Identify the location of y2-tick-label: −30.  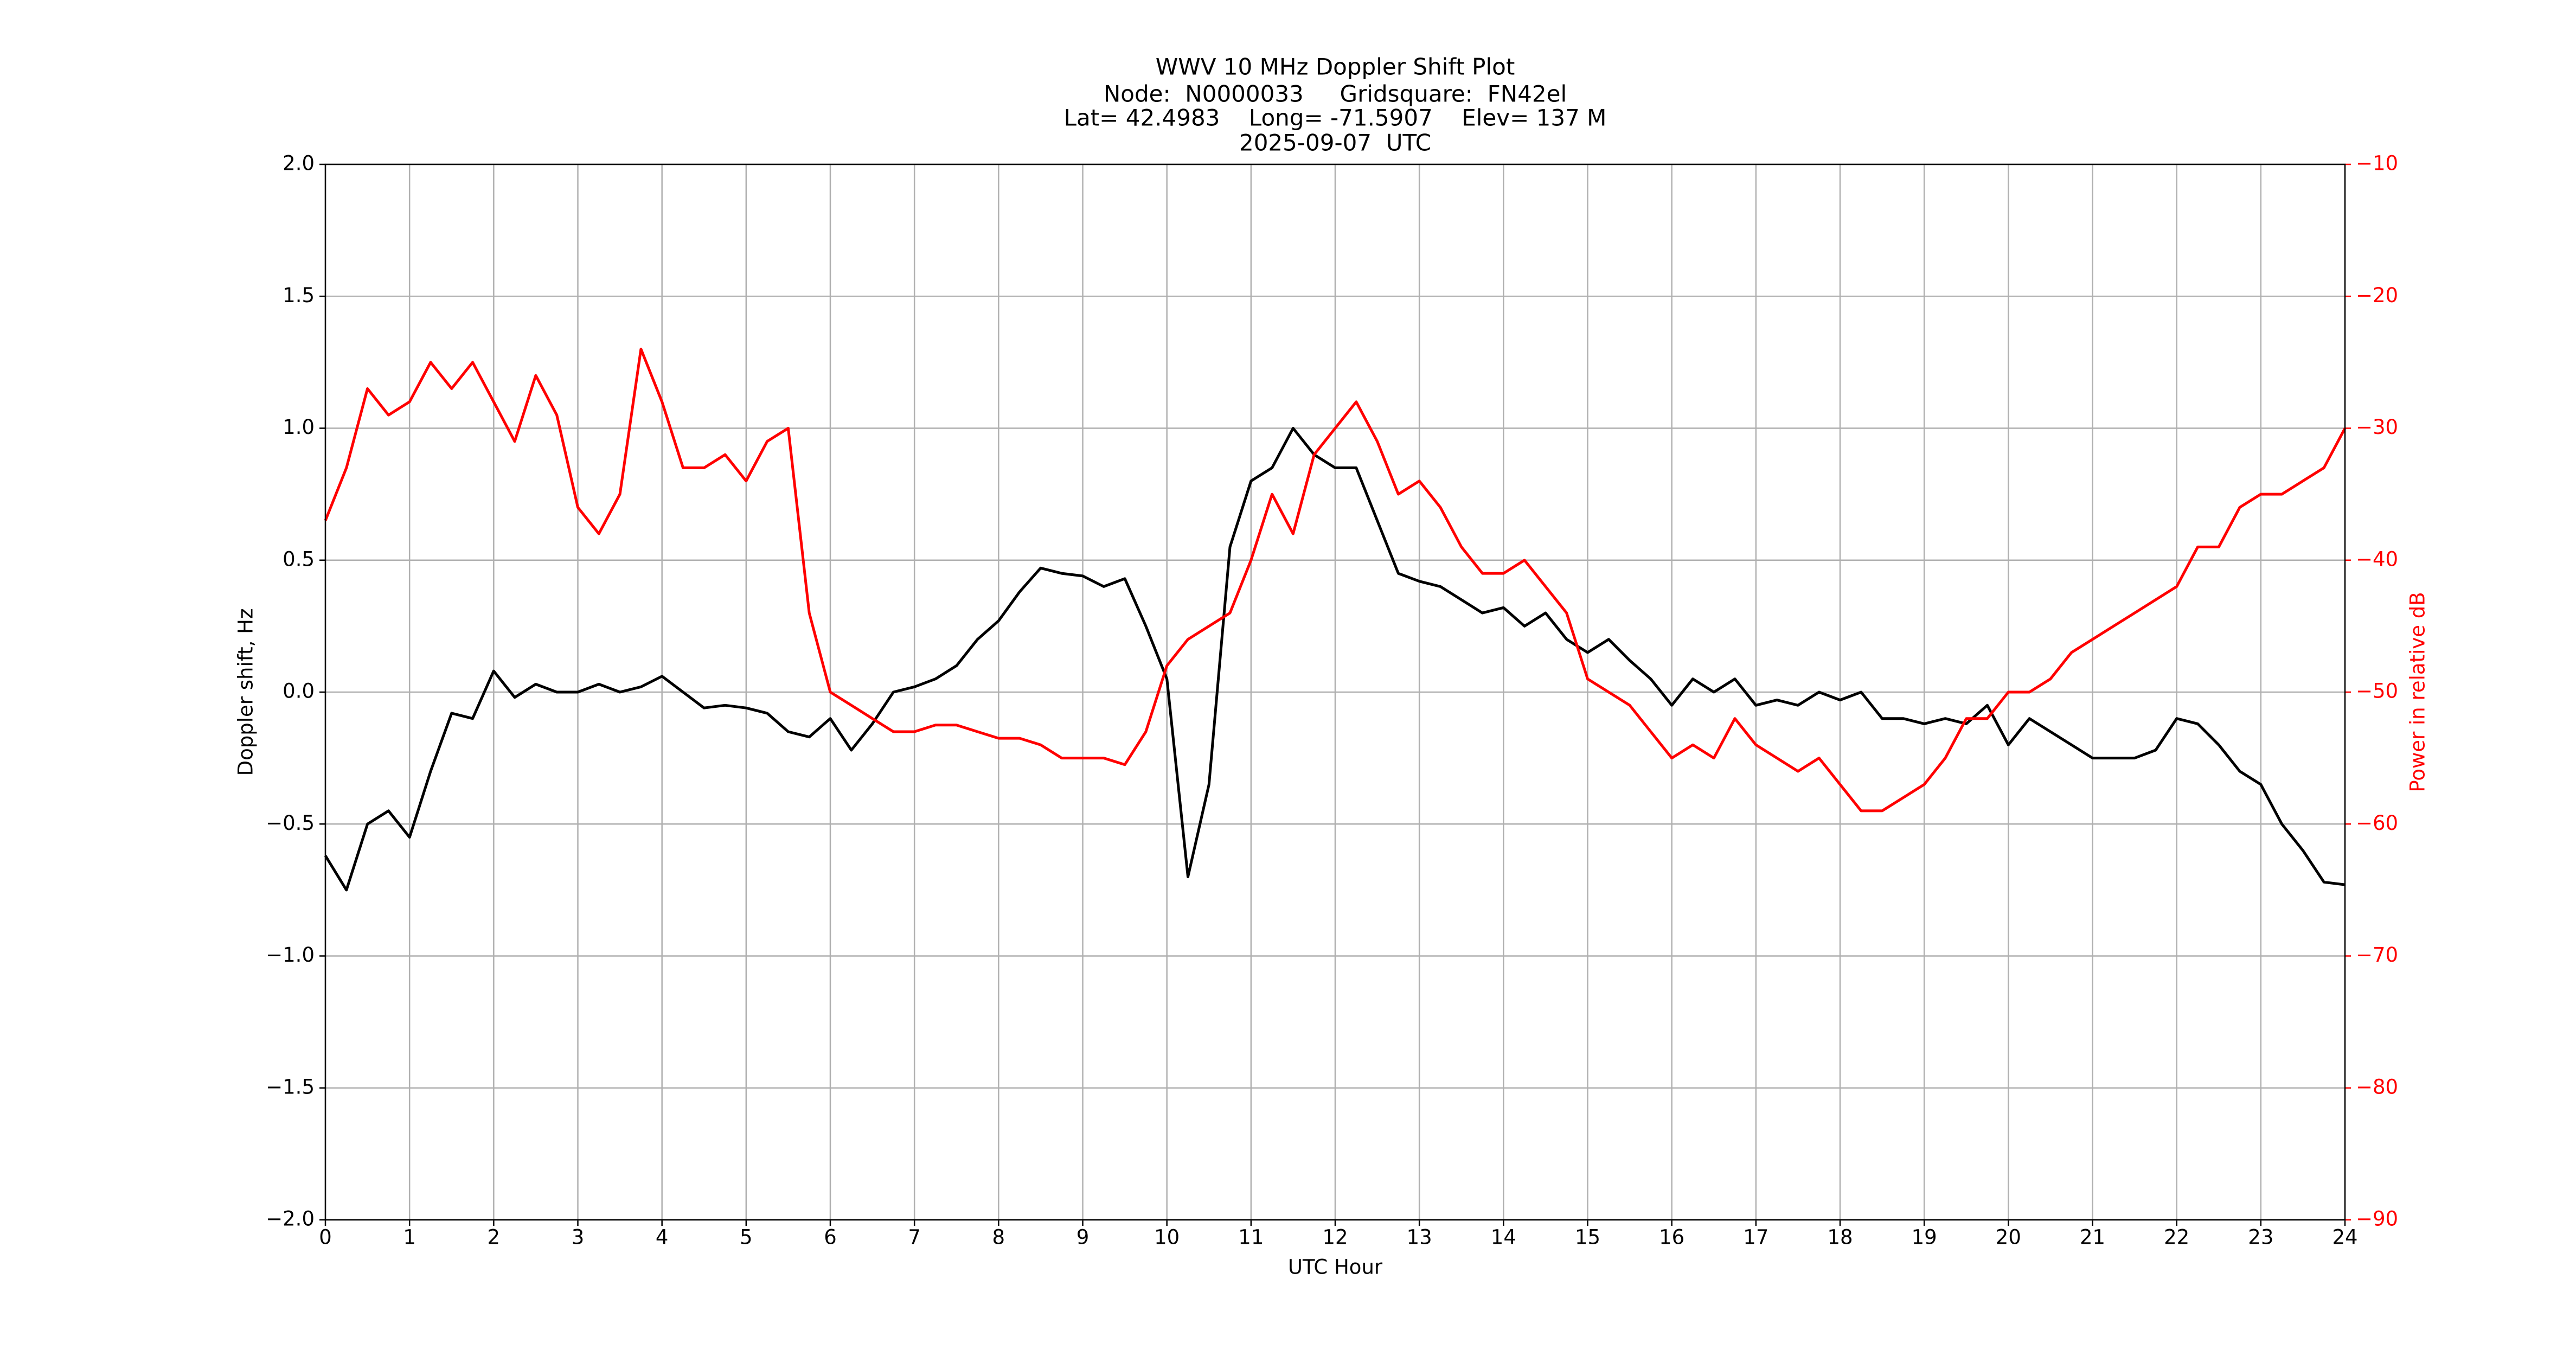
(2377, 427).